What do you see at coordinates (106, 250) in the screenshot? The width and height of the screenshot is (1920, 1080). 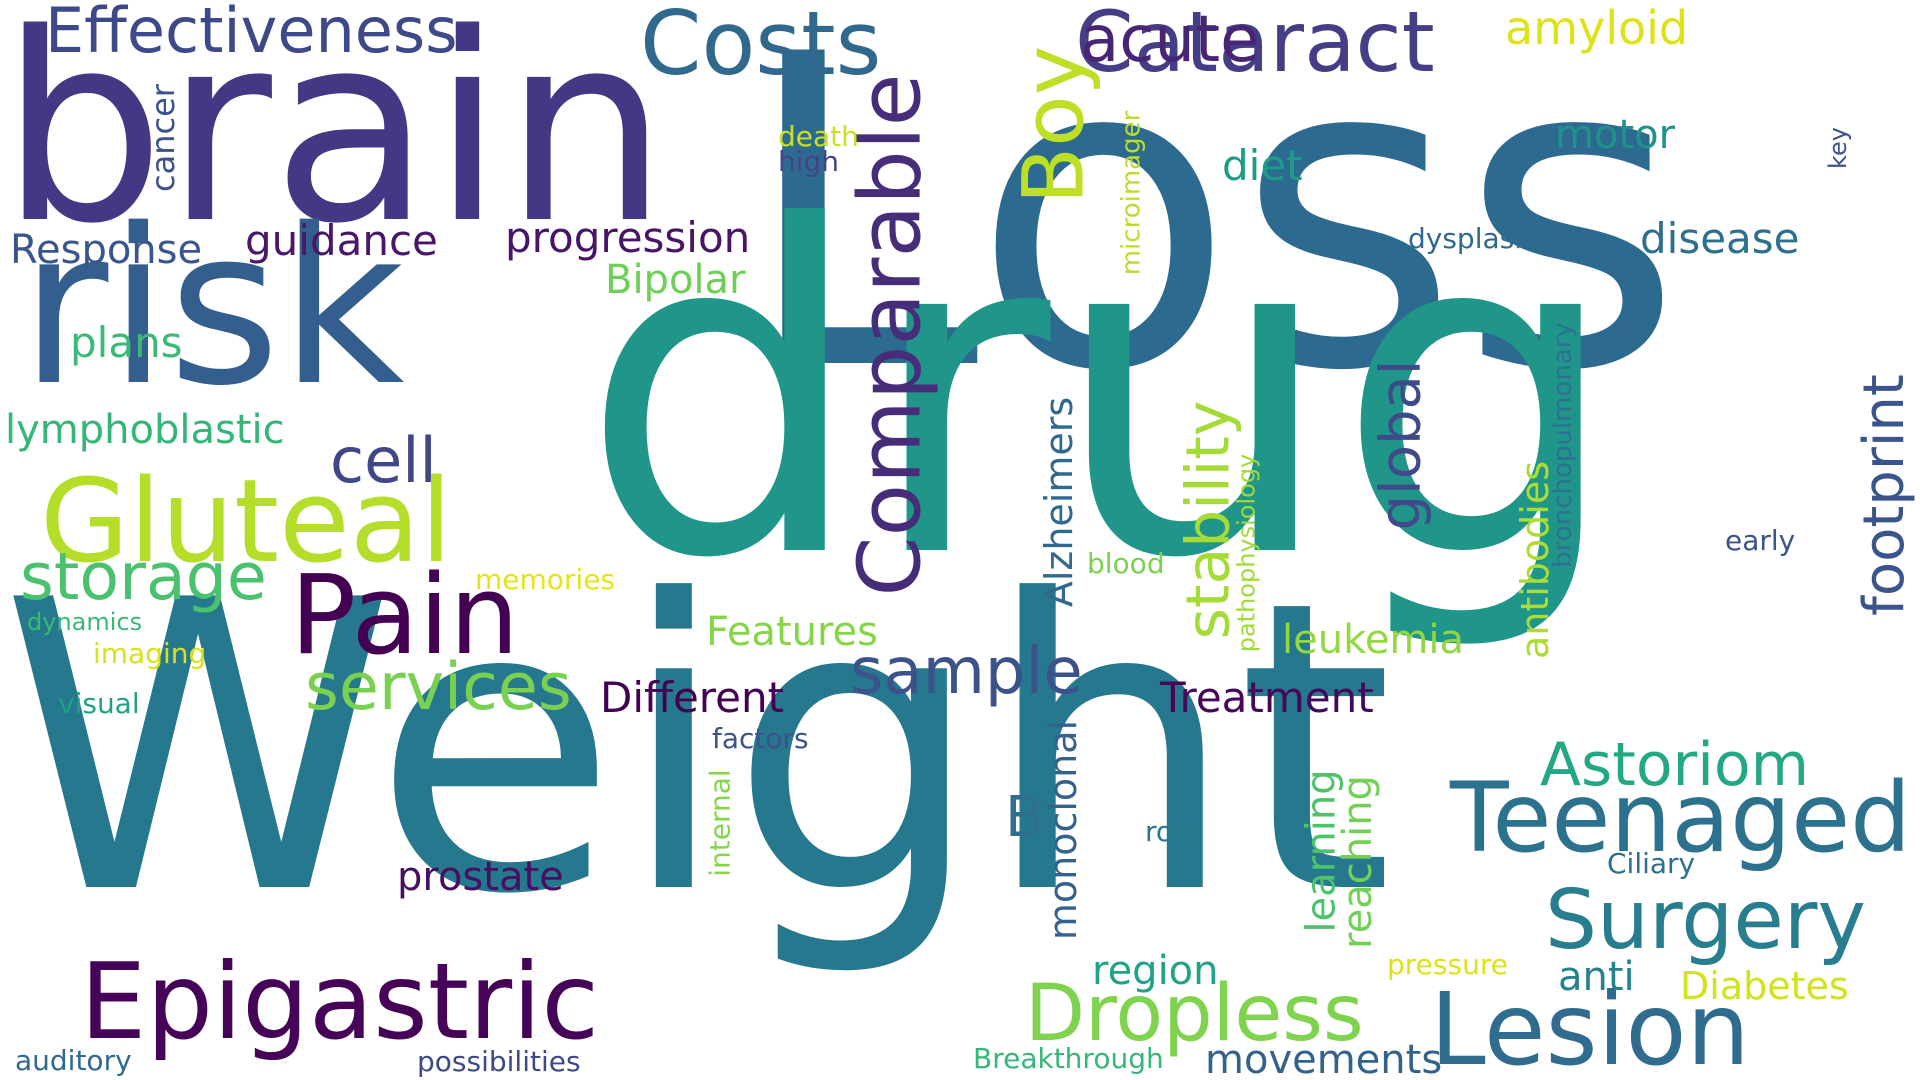 I see `word-response: Response` at bounding box center [106, 250].